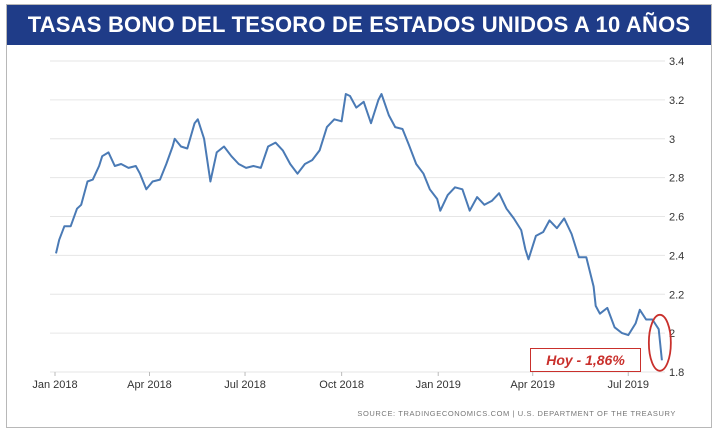 The image size is (720, 433). What do you see at coordinates (628, 385) in the screenshot?
I see `x-tick-label: Jul 2019` at bounding box center [628, 385].